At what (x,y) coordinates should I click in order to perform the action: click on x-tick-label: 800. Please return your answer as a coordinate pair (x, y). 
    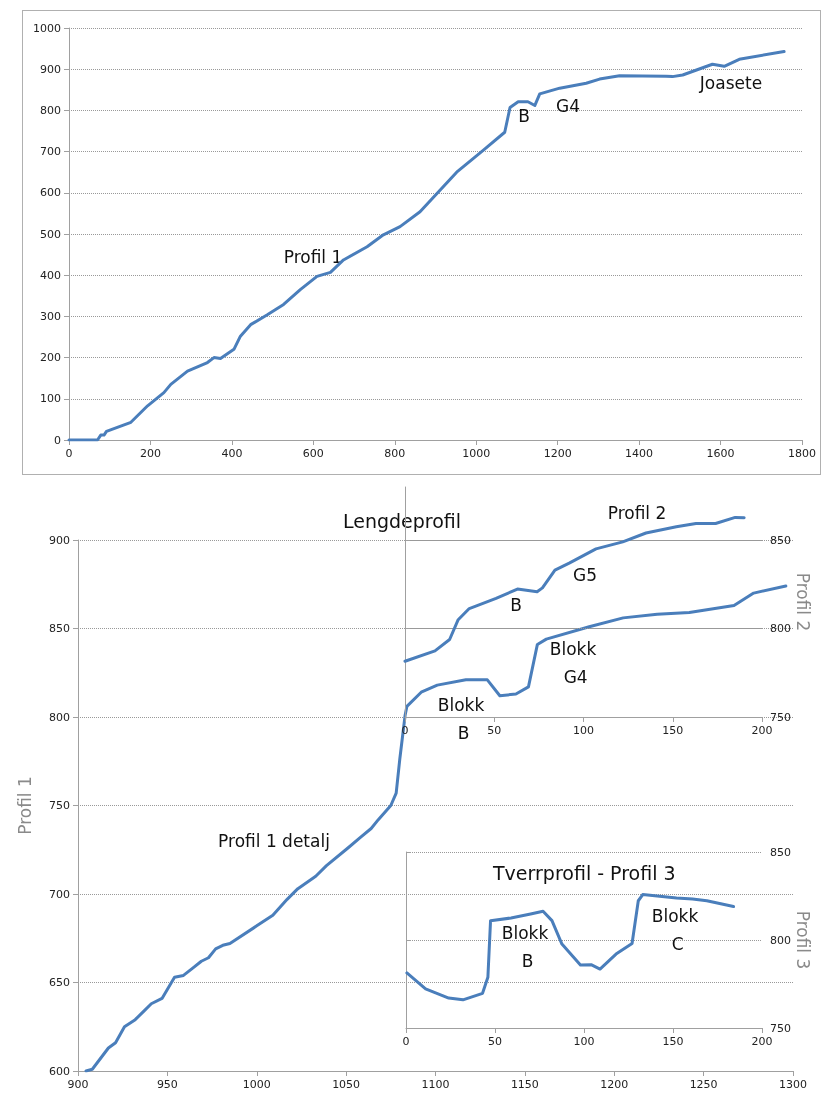
    Looking at the image, I should click on (395, 453).